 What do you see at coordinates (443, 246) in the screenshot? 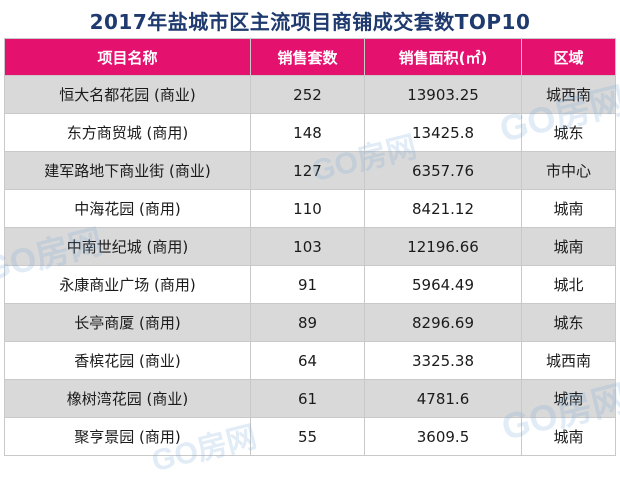
I see `cell-area: 12196.66` at bounding box center [443, 246].